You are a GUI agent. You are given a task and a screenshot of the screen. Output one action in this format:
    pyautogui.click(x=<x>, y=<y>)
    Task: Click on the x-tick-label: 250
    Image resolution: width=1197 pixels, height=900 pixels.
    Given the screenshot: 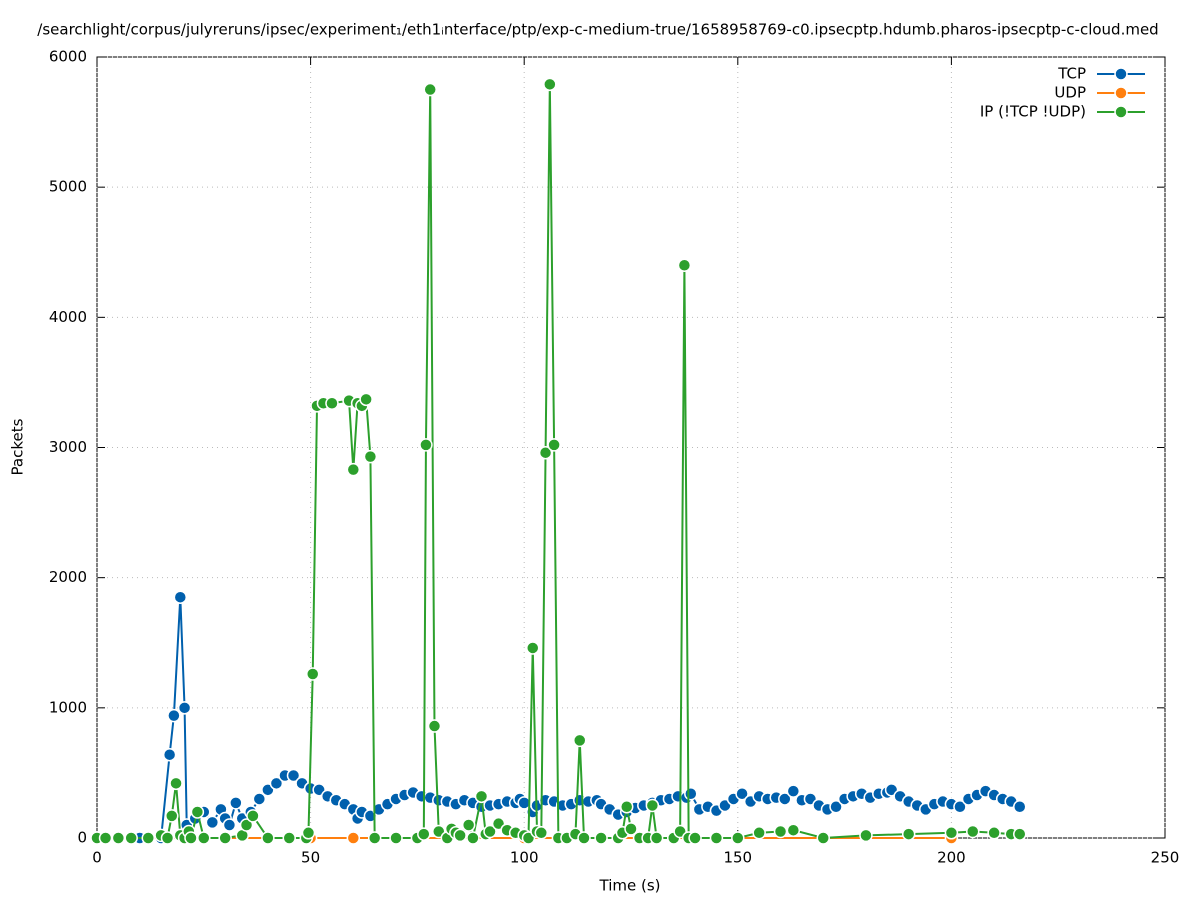 What is the action you would take?
    pyautogui.click(x=1165, y=858)
    